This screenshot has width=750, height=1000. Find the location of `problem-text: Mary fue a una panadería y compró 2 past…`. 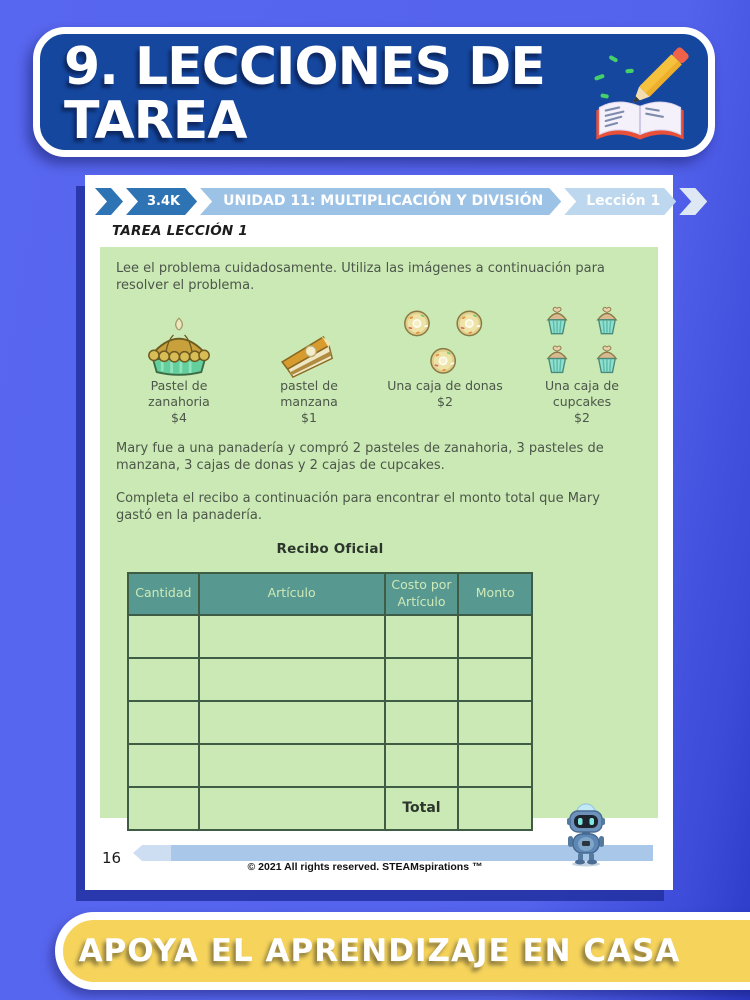

problem-text: Mary fue a una panadería y compró 2 past… is located at coordinates (360, 457).